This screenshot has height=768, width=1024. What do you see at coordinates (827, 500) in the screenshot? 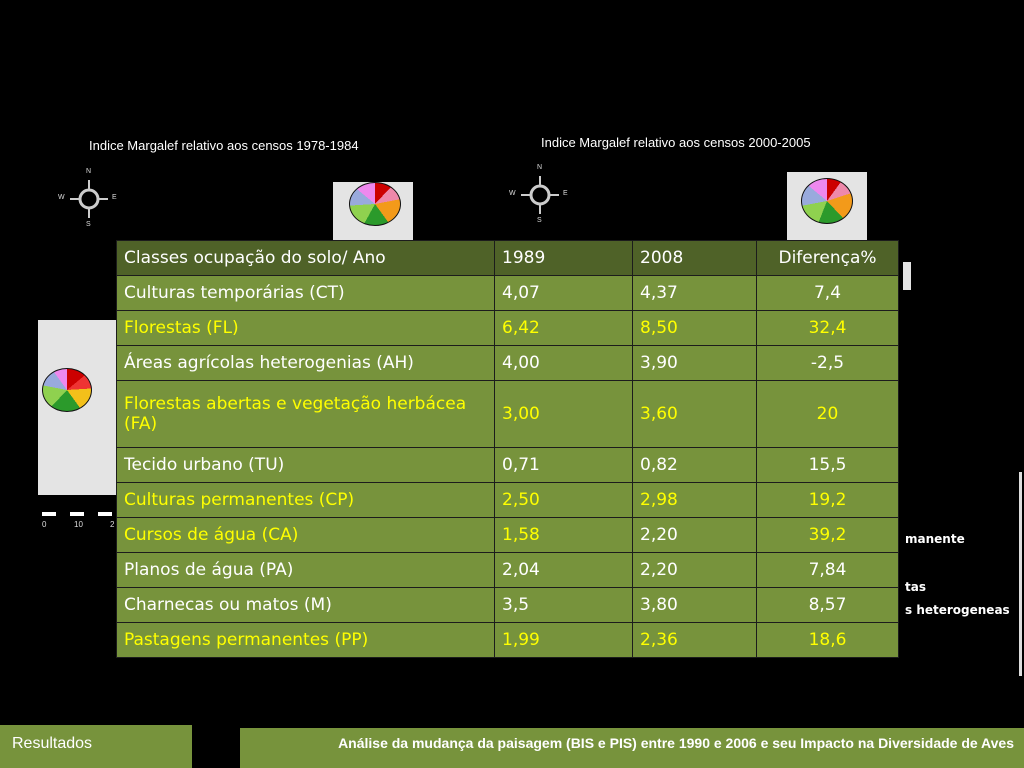
I see `cell-dif: 19,2` at bounding box center [827, 500].